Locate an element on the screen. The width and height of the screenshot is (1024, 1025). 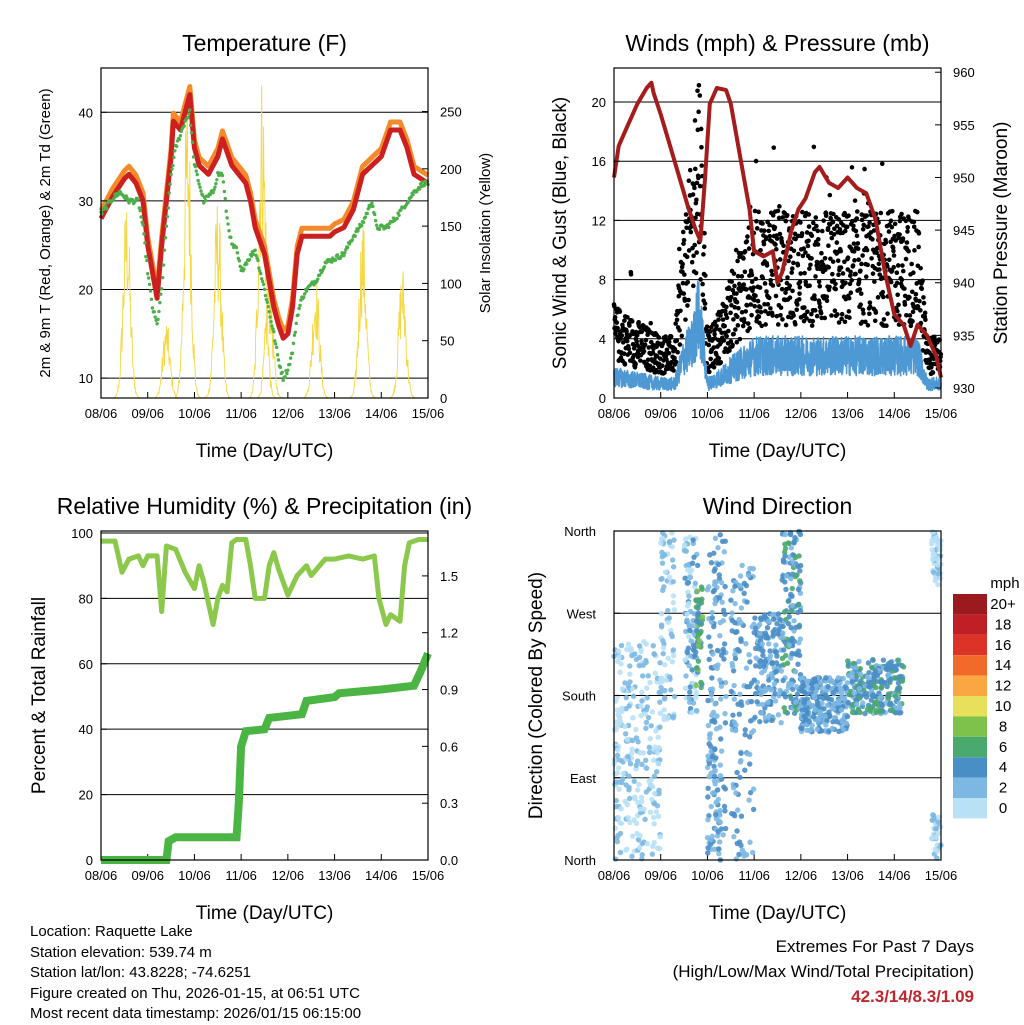
x-axis-label: Time (Day/UTC) is located at coordinates (265, 913).